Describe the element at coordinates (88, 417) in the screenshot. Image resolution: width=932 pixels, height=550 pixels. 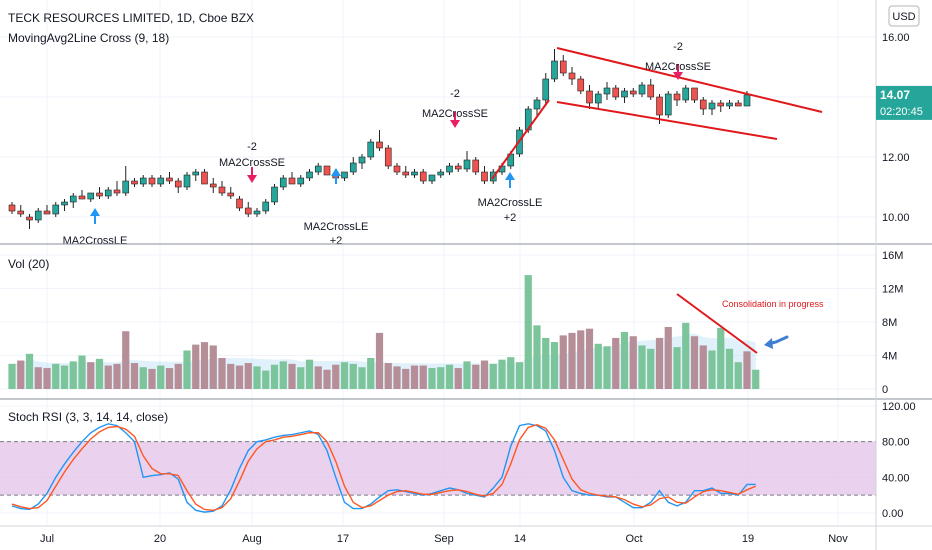
I see `rsi-title: Stoch RSI (3, 3, 14, 14, close)` at that location.